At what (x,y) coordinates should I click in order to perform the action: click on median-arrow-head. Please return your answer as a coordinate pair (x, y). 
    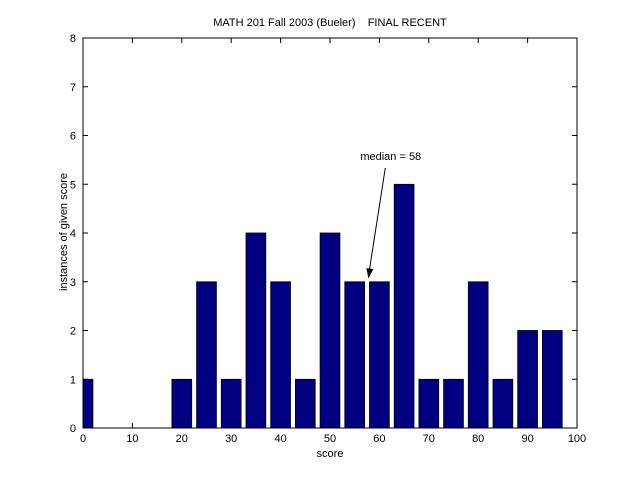
    Looking at the image, I should click on (370, 273).